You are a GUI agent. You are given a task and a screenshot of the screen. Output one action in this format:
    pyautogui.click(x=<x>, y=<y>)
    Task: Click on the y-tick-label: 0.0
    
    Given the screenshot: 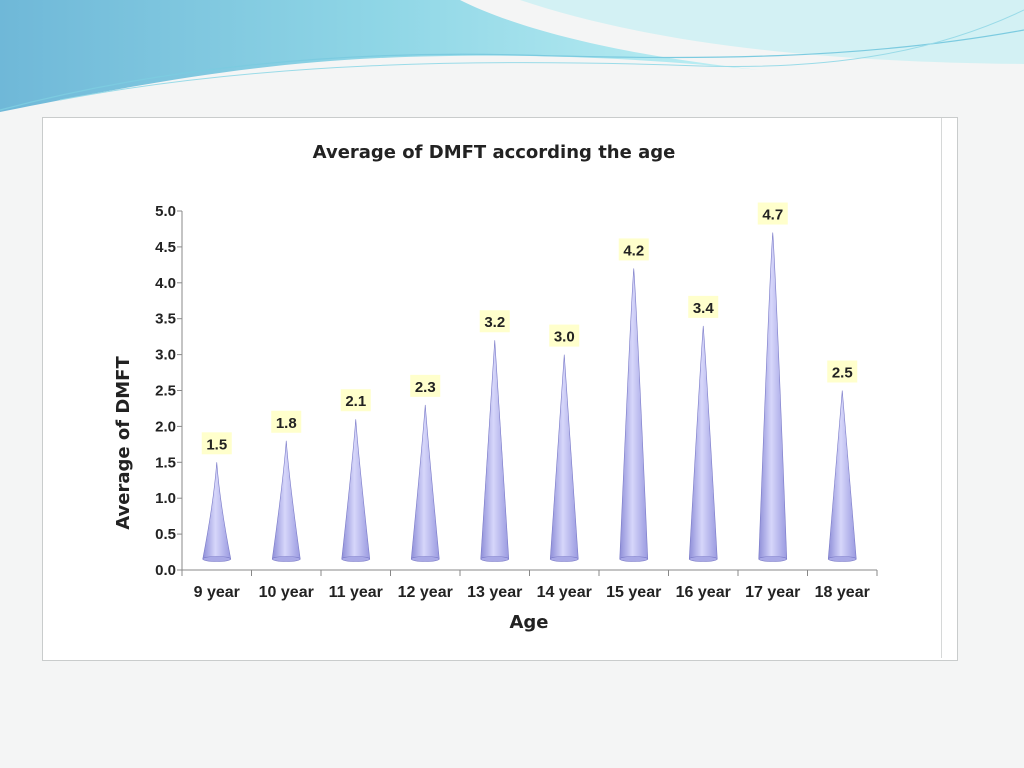 What is the action you would take?
    pyautogui.click(x=165, y=570)
    